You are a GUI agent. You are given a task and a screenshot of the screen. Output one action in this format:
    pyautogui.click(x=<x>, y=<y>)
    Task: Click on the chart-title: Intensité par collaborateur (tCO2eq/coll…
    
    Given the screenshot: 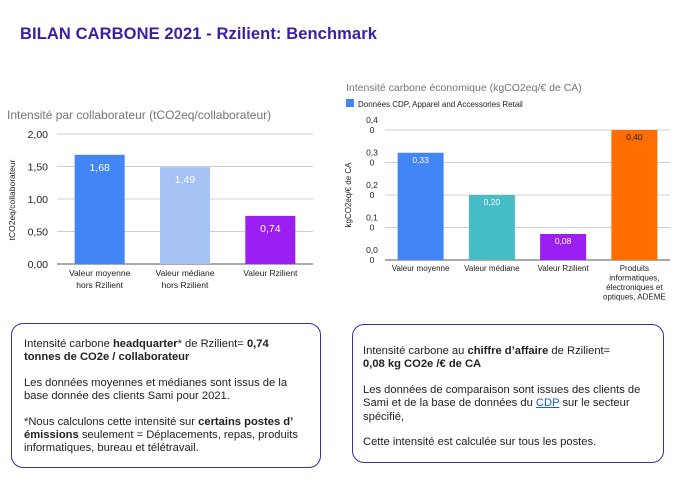 What is the action you would take?
    pyautogui.click(x=139, y=115)
    